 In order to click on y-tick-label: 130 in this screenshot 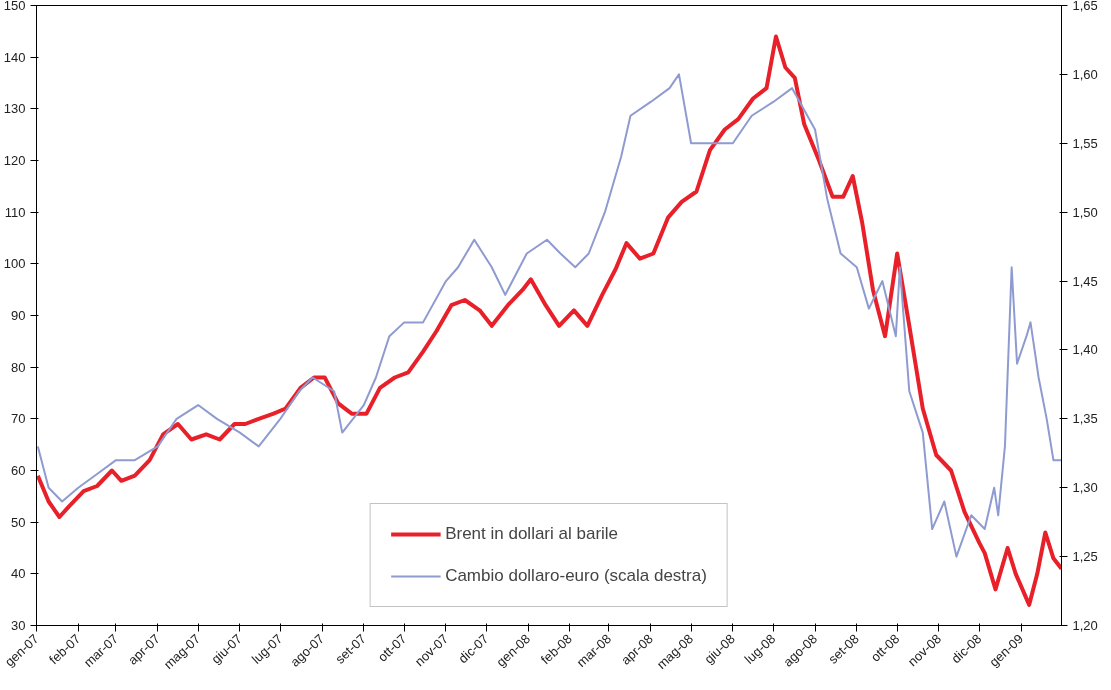, I will do `click(14, 109)`.